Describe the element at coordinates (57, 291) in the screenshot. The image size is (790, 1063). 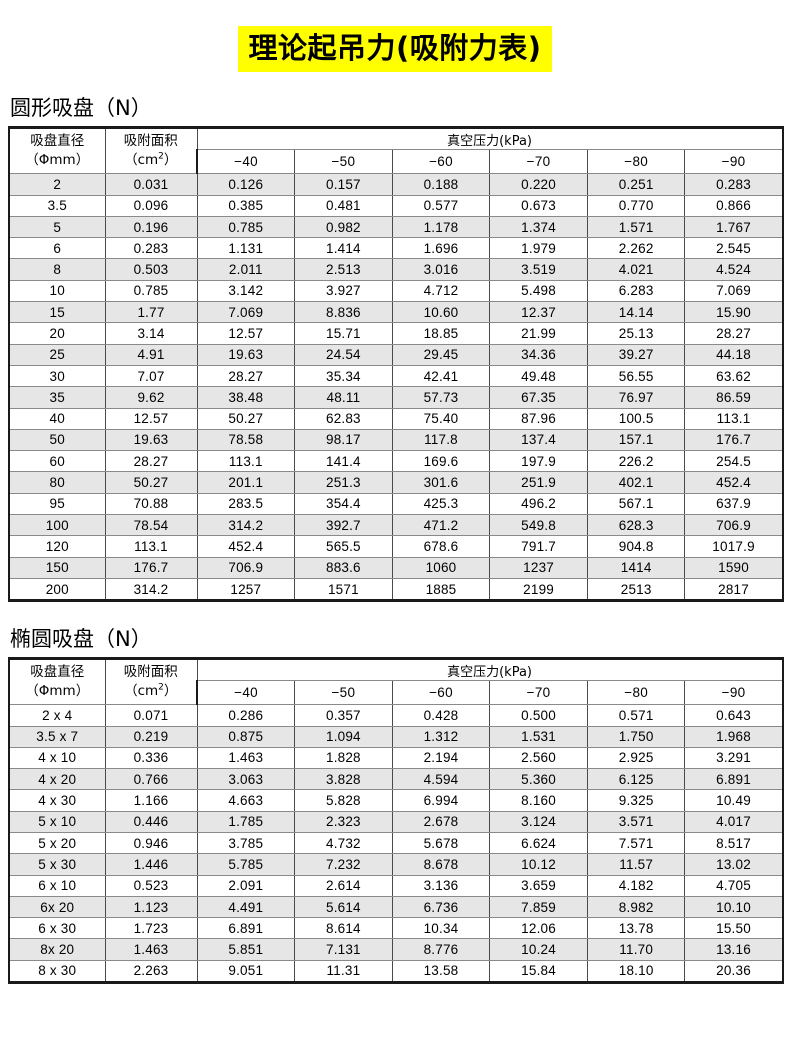
I see `cell-diameter: 10` at that location.